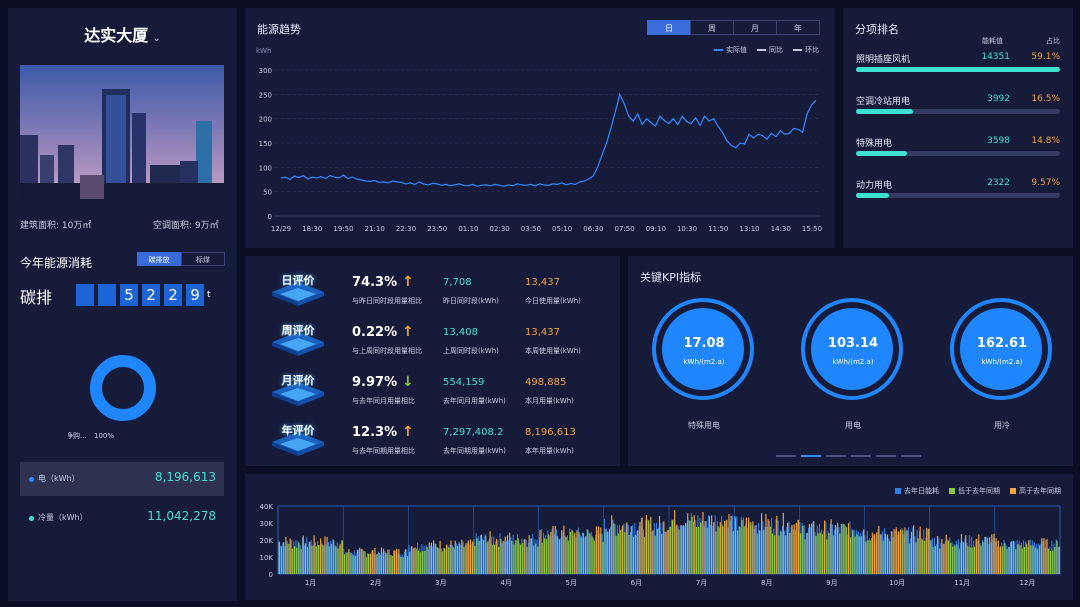  What do you see at coordinates (122, 34) in the screenshot?
I see `building-selector: 达实大厦 ⌄` at bounding box center [122, 34].